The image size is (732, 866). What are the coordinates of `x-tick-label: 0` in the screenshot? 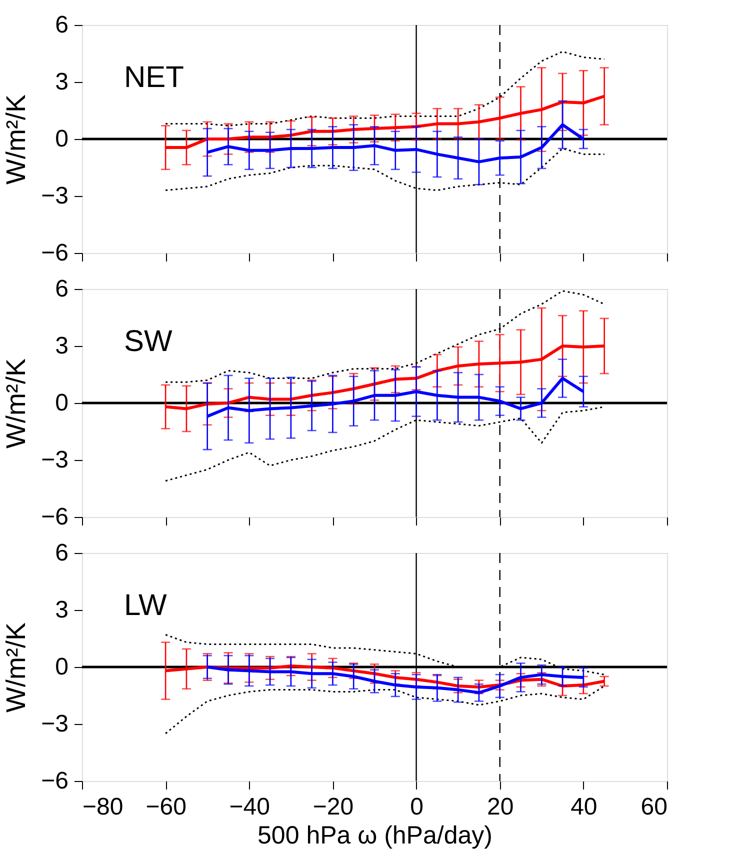 It's located at (417, 807).